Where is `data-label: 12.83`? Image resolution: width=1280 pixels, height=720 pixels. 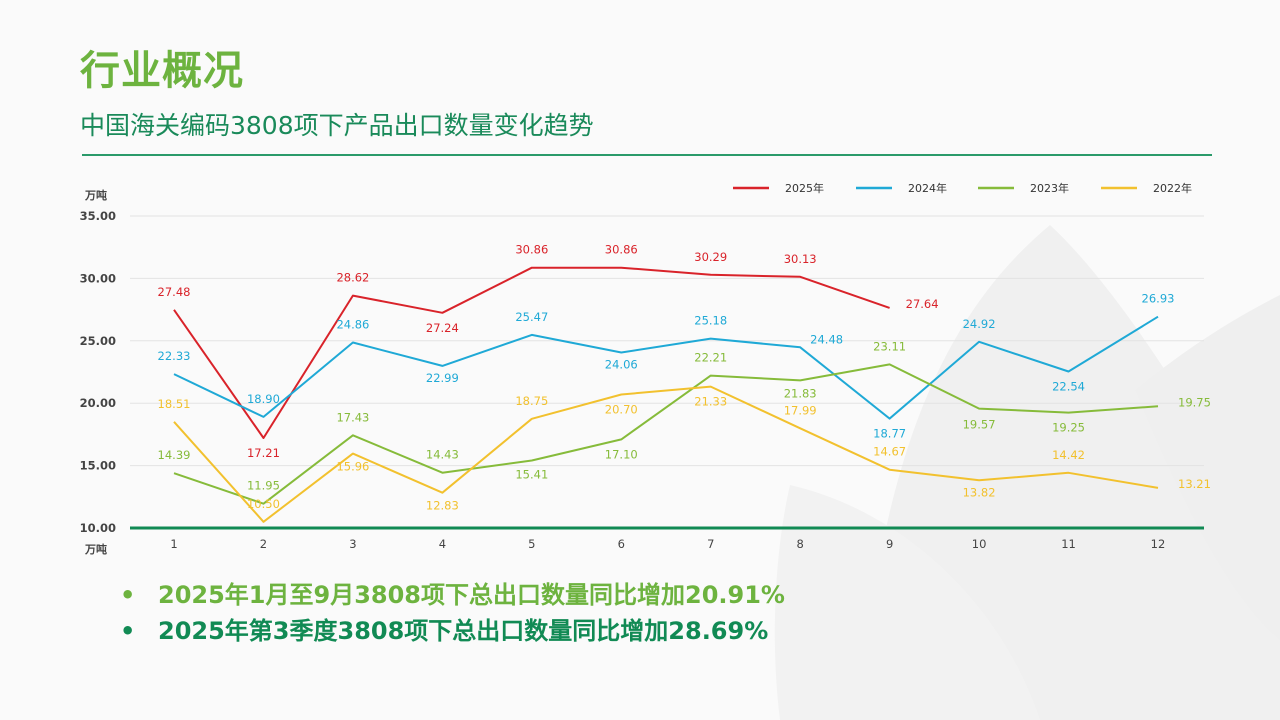
data-label: 12.83 is located at coordinates (442, 506).